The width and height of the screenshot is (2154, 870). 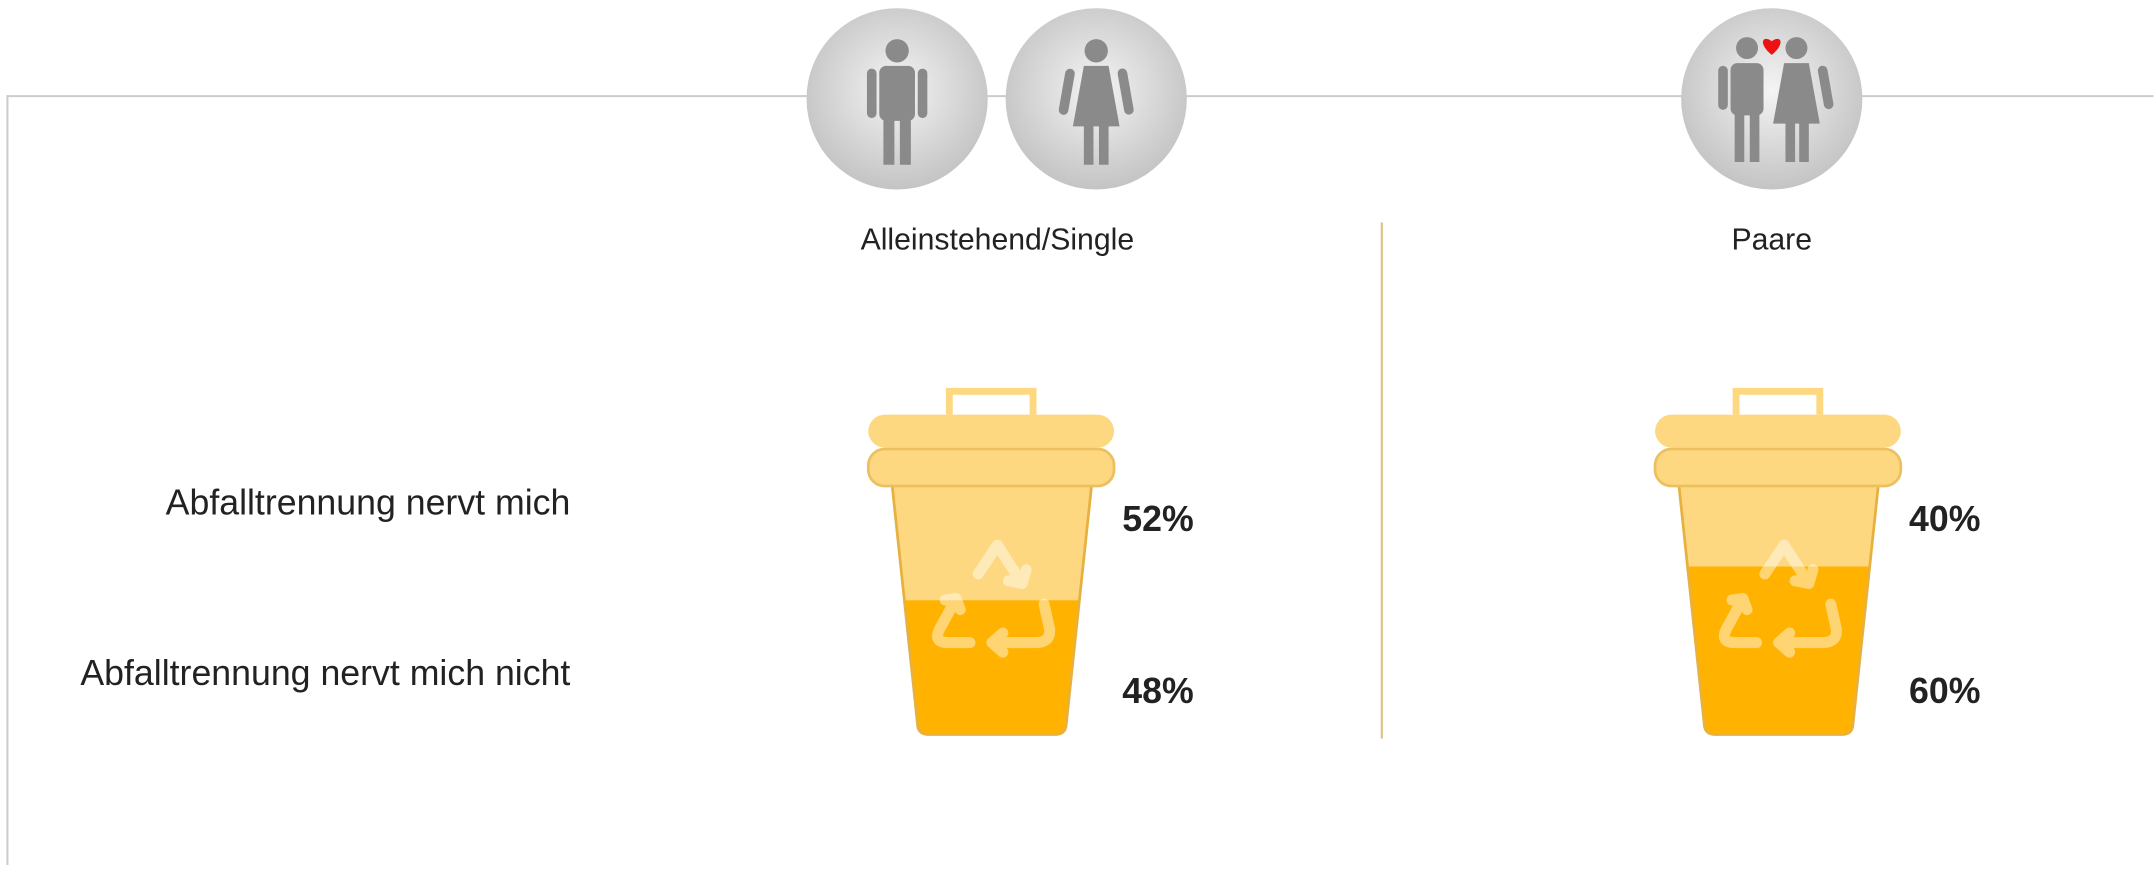 What do you see at coordinates (1157, 691) in the screenshot?
I see `value-label: 48%` at bounding box center [1157, 691].